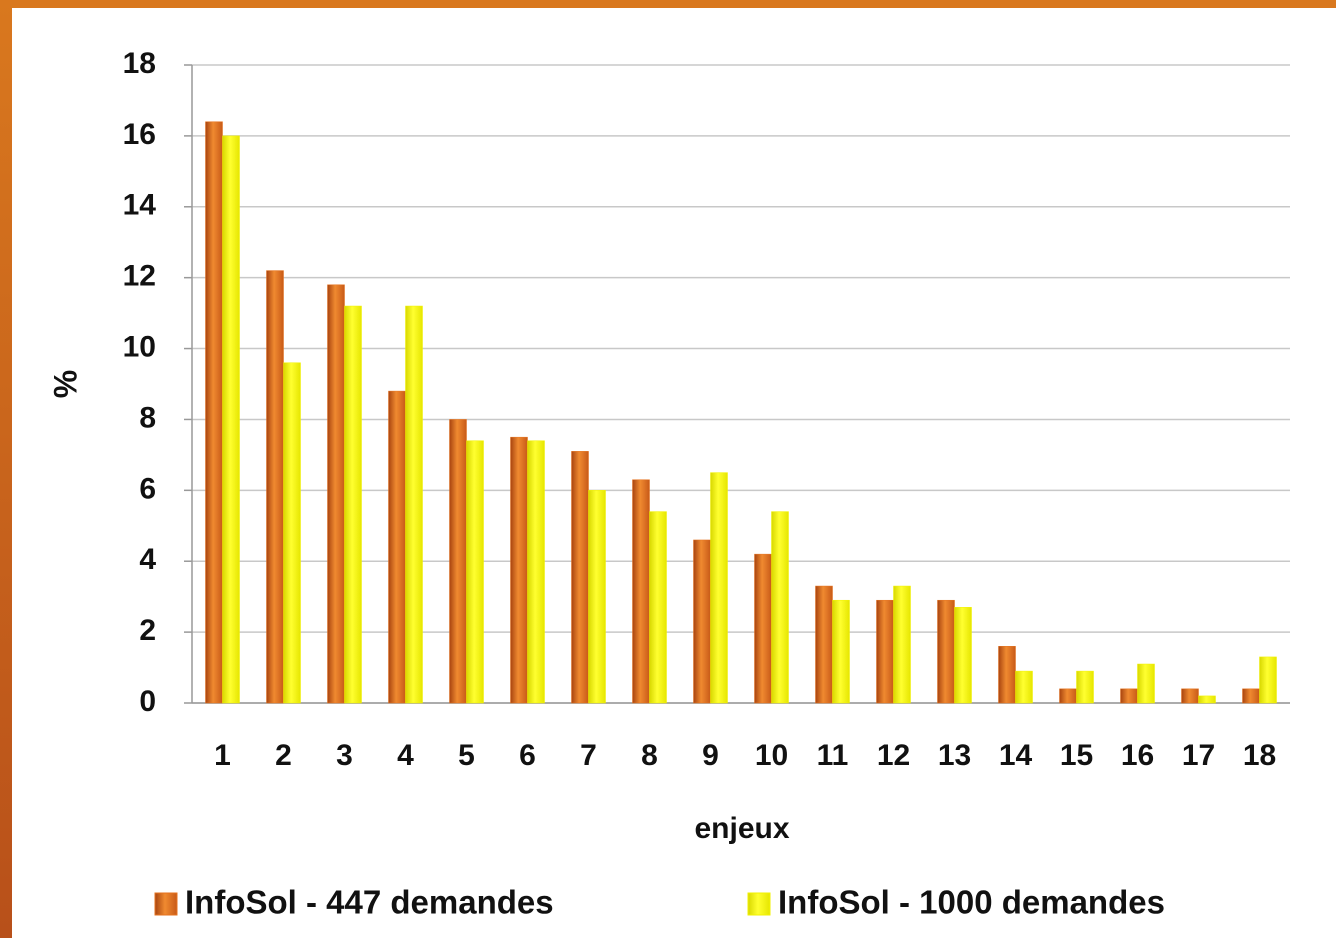  I want to click on y-tick-label: 0, so click(147, 701).